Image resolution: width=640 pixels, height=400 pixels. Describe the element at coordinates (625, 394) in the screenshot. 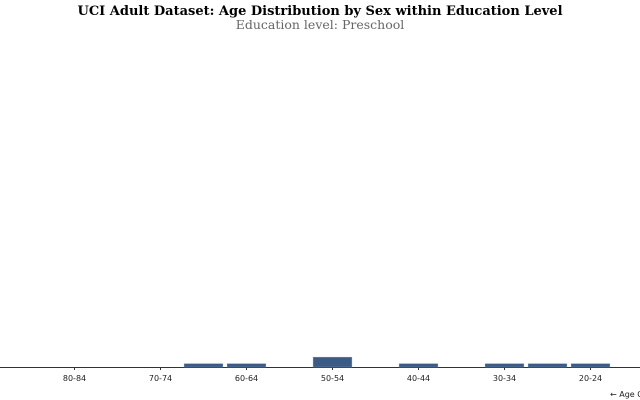

I see `x-axis-title: ← Age Group` at that location.